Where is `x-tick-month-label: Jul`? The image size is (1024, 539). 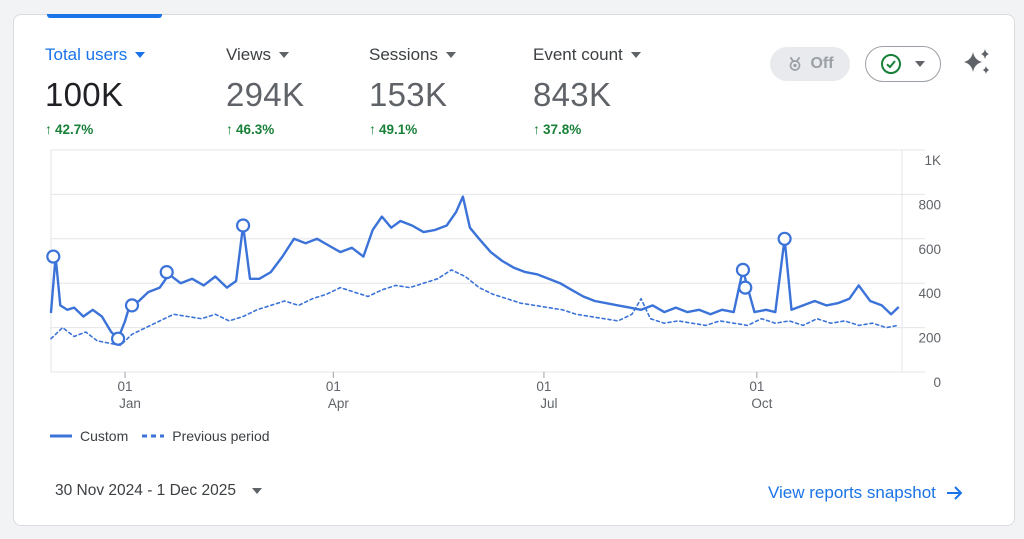 x-tick-month-label: Jul is located at coordinates (548, 403).